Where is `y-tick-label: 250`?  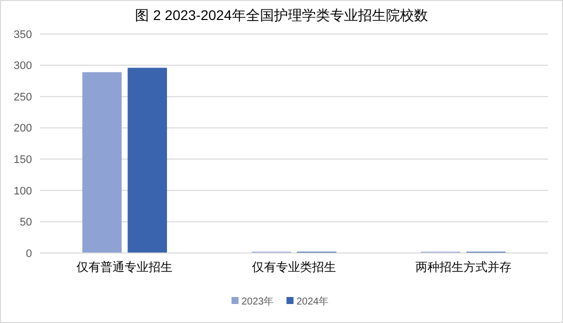 y-tick-label: 250 is located at coordinates (23, 97).